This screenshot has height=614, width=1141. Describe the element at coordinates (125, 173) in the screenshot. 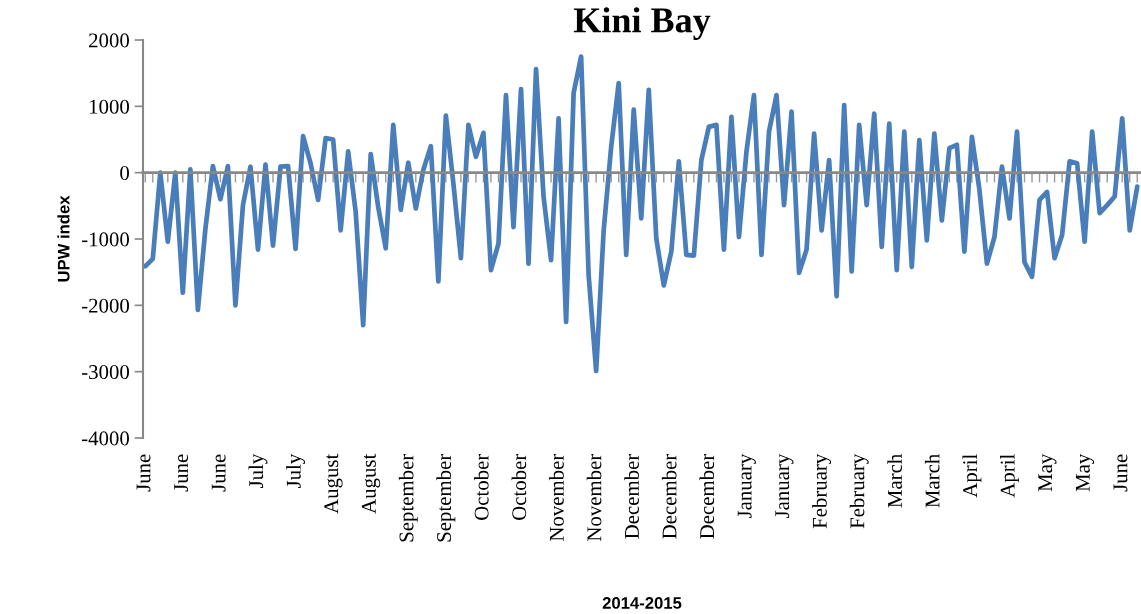

I see `y-tick-label: 0` at that location.